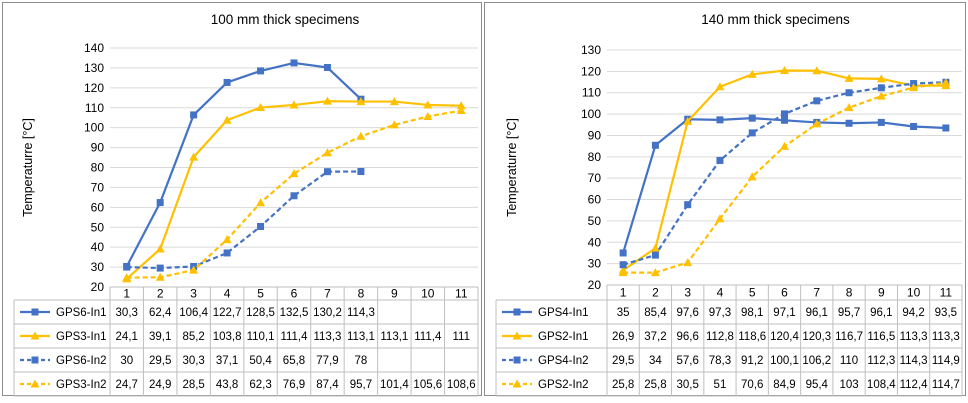  I want to click on legend-label: GPS6-In2, so click(81, 361).